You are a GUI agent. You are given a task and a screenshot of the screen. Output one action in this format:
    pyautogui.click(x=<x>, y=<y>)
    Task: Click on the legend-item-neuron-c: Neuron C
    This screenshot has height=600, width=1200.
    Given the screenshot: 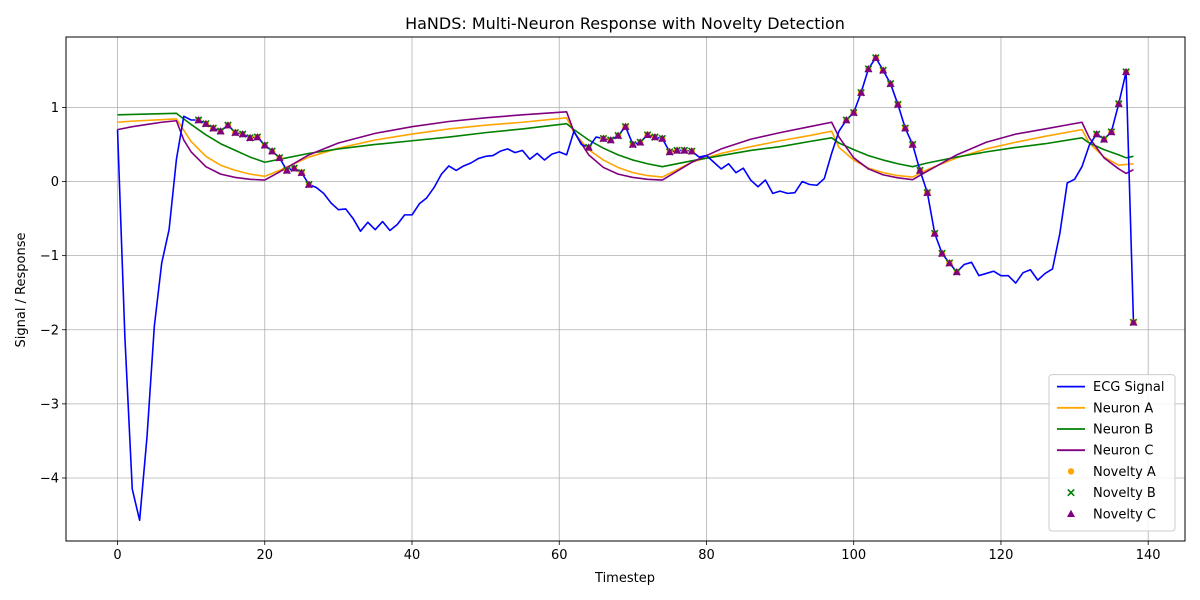 What is the action you would take?
    pyautogui.click(x=1105, y=451)
    